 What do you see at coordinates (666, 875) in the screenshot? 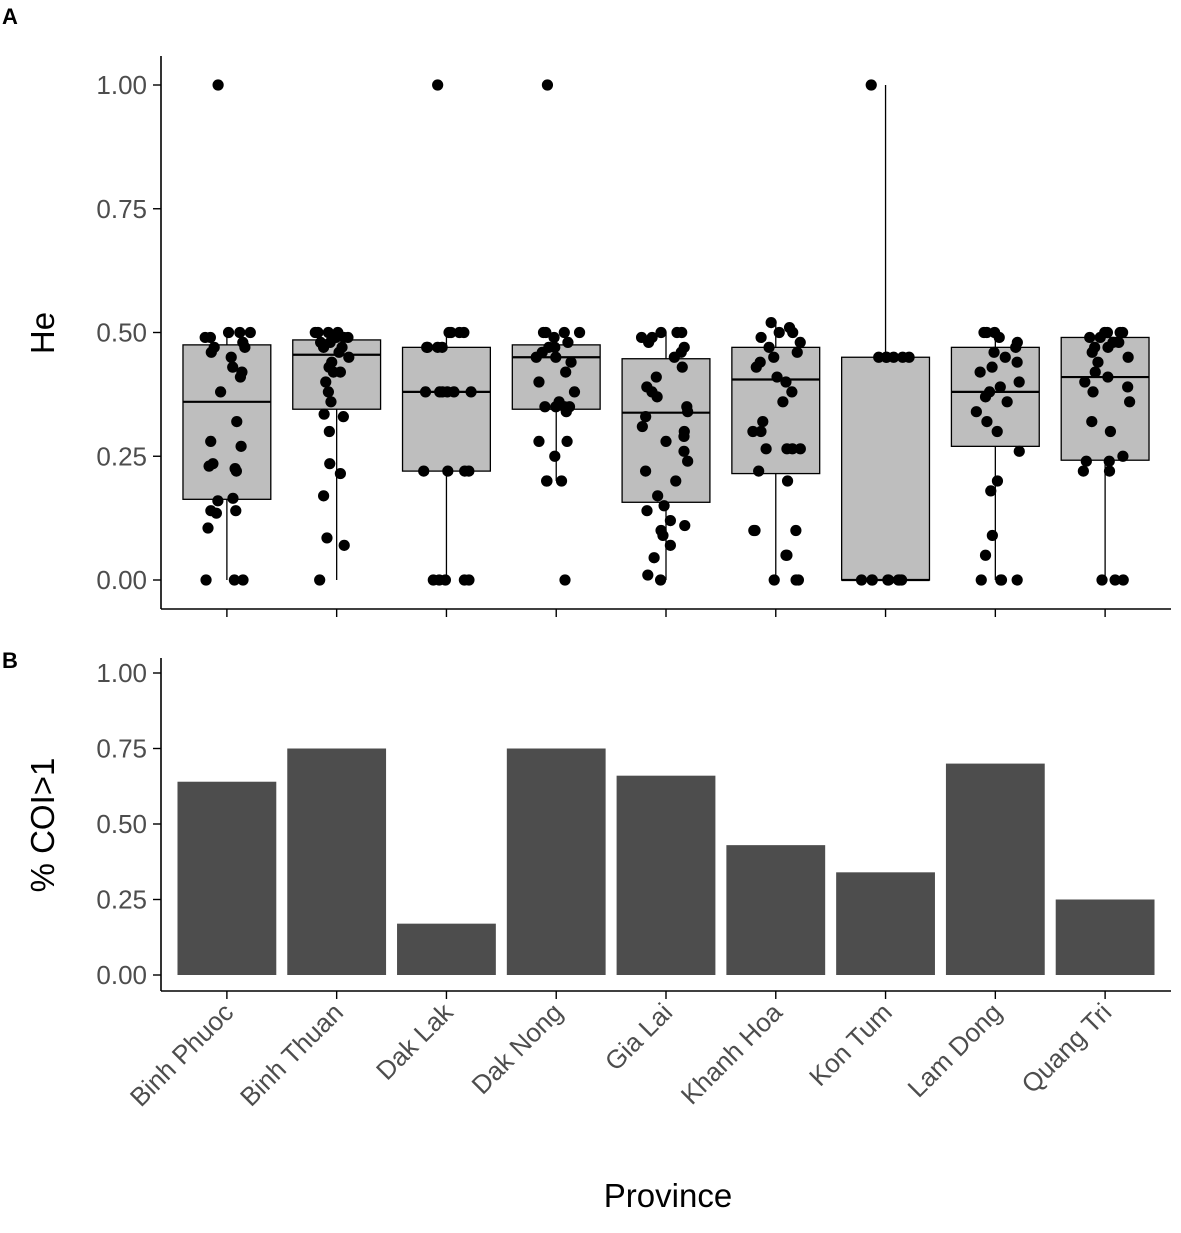
I see `bar-gia-lai` at bounding box center [666, 875].